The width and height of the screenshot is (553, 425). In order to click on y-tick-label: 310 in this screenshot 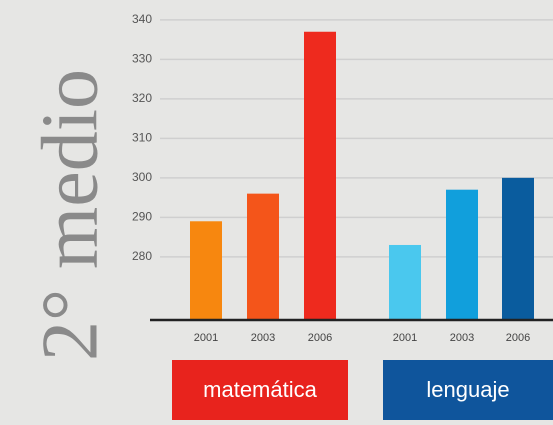, I will do `click(142, 138)`.